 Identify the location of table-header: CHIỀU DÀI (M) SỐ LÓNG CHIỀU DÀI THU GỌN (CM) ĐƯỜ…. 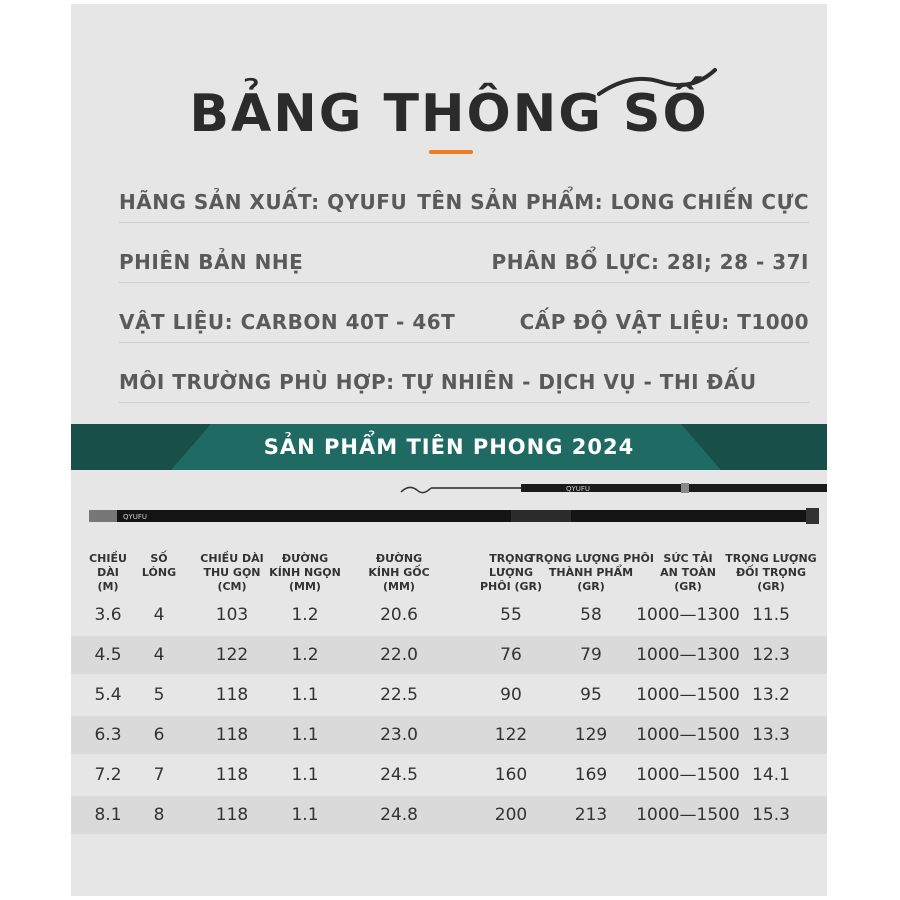
(449, 573).